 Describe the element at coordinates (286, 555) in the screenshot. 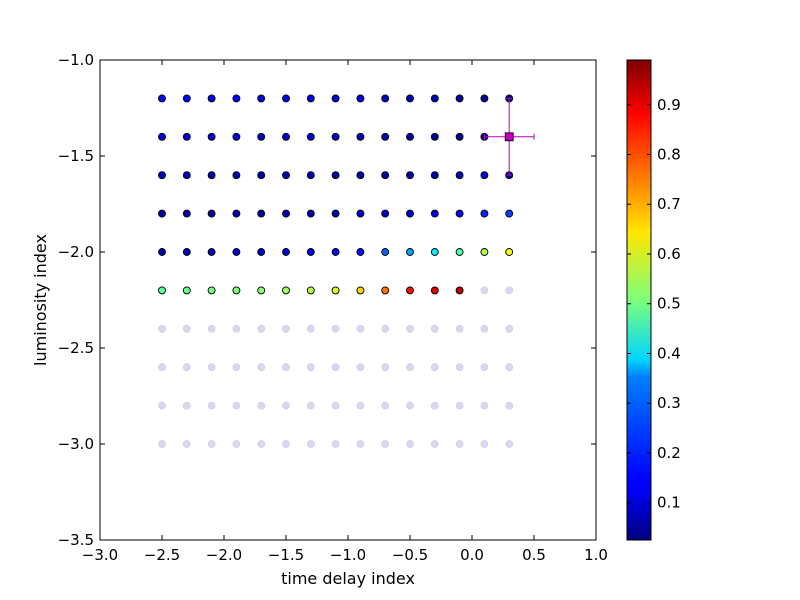

I see `x-tick-label: −1.5` at that location.